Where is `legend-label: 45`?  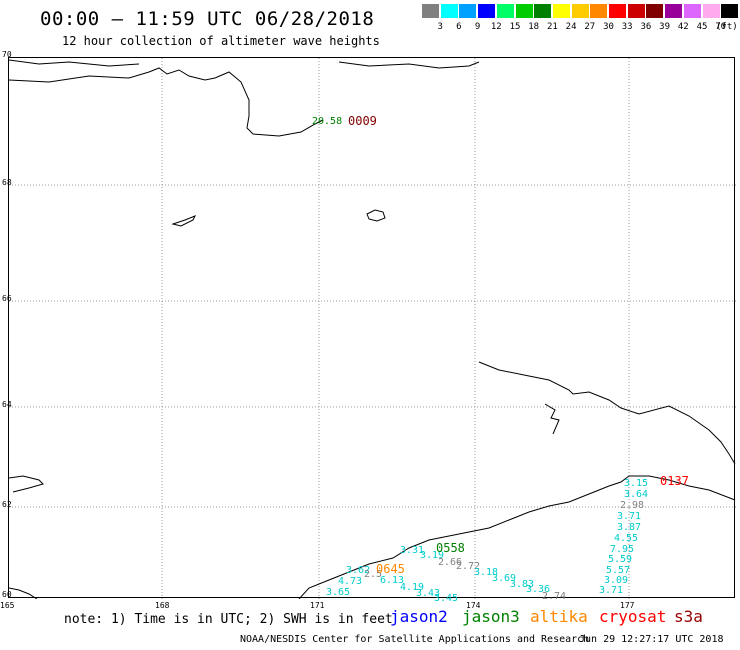
legend-label: 45 is located at coordinates (702, 27).